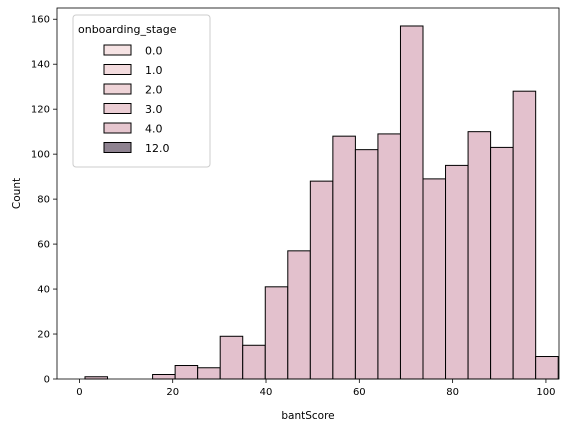 Image resolution: width=571 pixels, height=432 pixels. Describe the element at coordinates (79, 392) in the screenshot. I see `x-tick-label: 0` at that location.